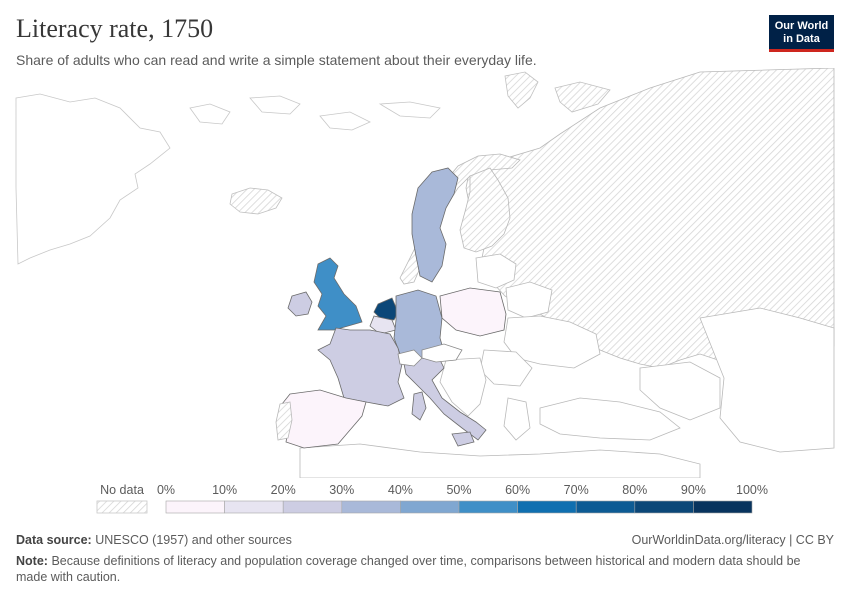  Describe the element at coordinates (224, 490) in the screenshot. I see `legend-tick-label: 10%` at that location.